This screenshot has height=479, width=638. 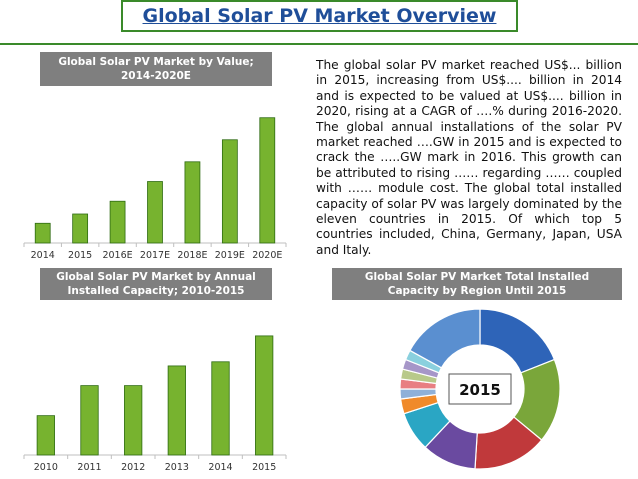 I want to click on annual-chart-tick-label: 2015, so click(x=264, y=467).